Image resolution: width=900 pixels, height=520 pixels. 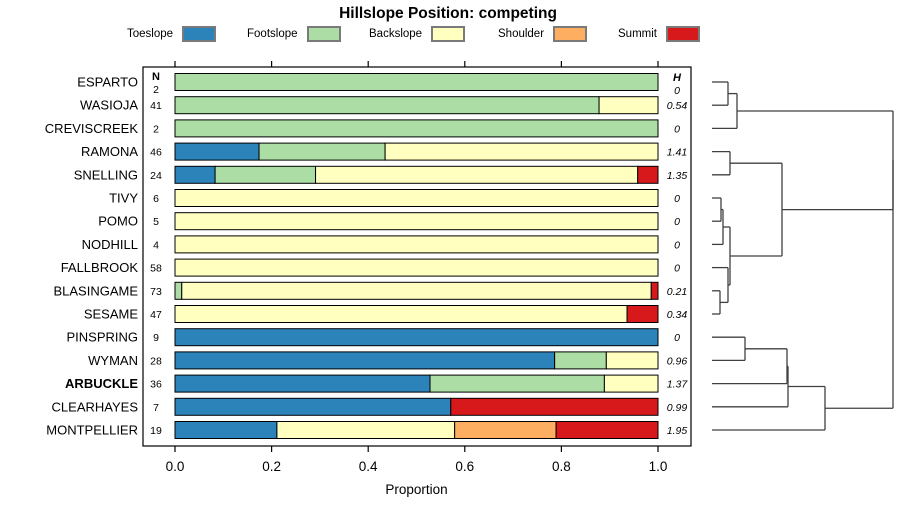 I want to click on row-label: SNELLING, so click(x=106, y=174).